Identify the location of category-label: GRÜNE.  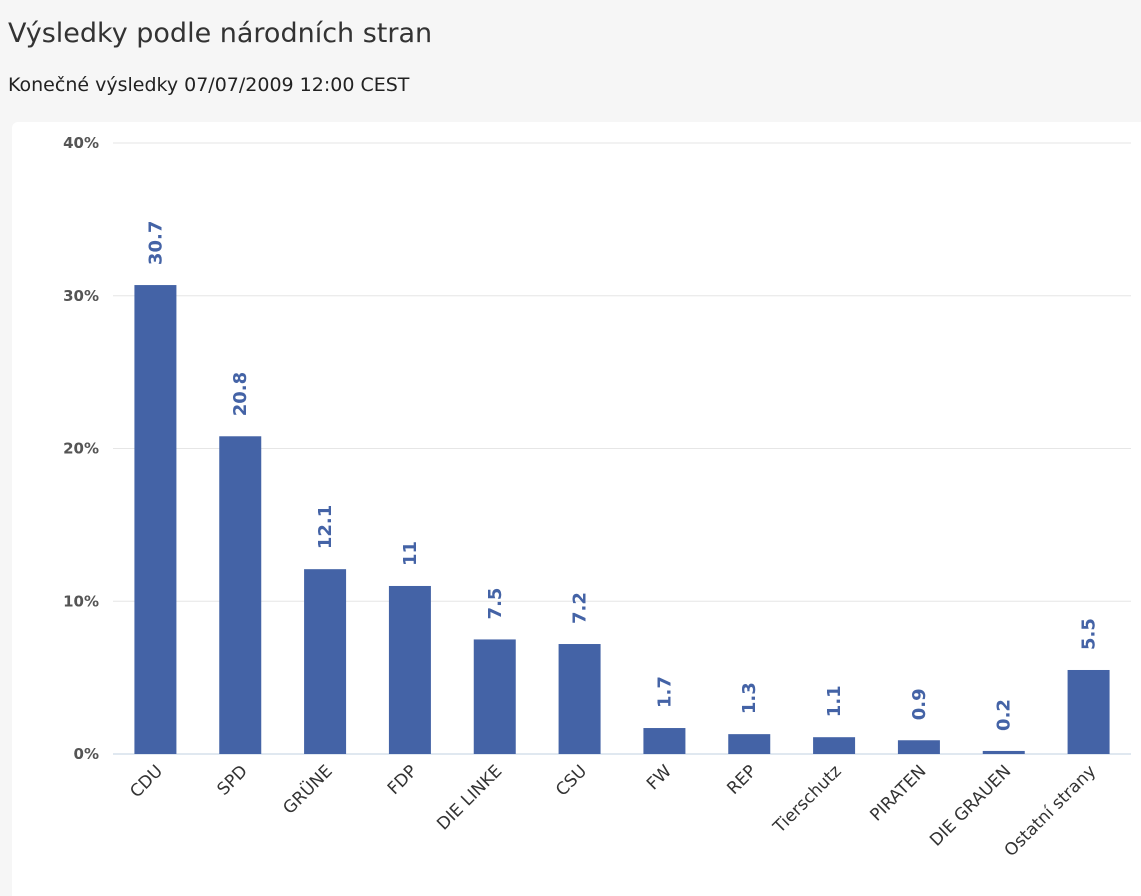
(307, 789).